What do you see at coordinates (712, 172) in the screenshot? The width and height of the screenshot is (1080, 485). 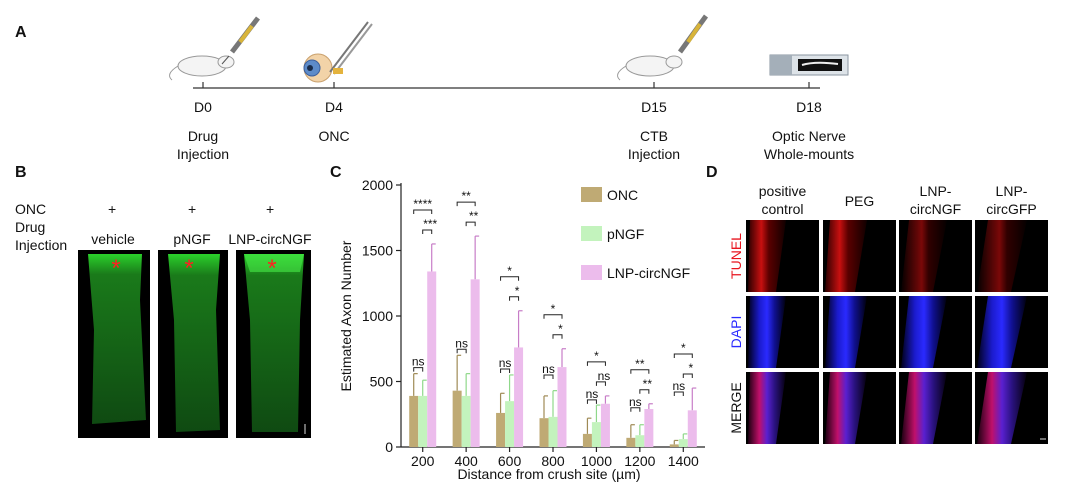 I see `panel-d-letter: D` at bounding box center [712, 172].